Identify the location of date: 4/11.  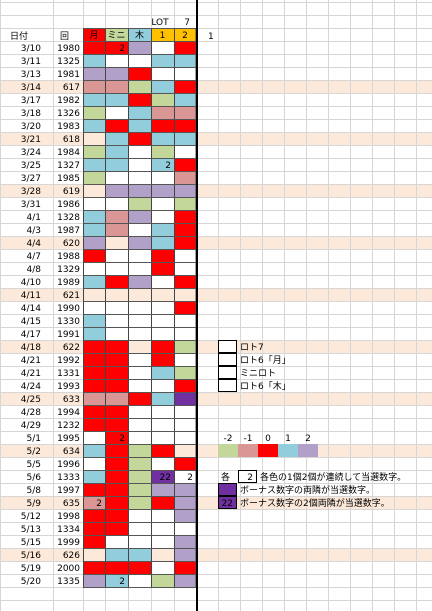
(31, 296).